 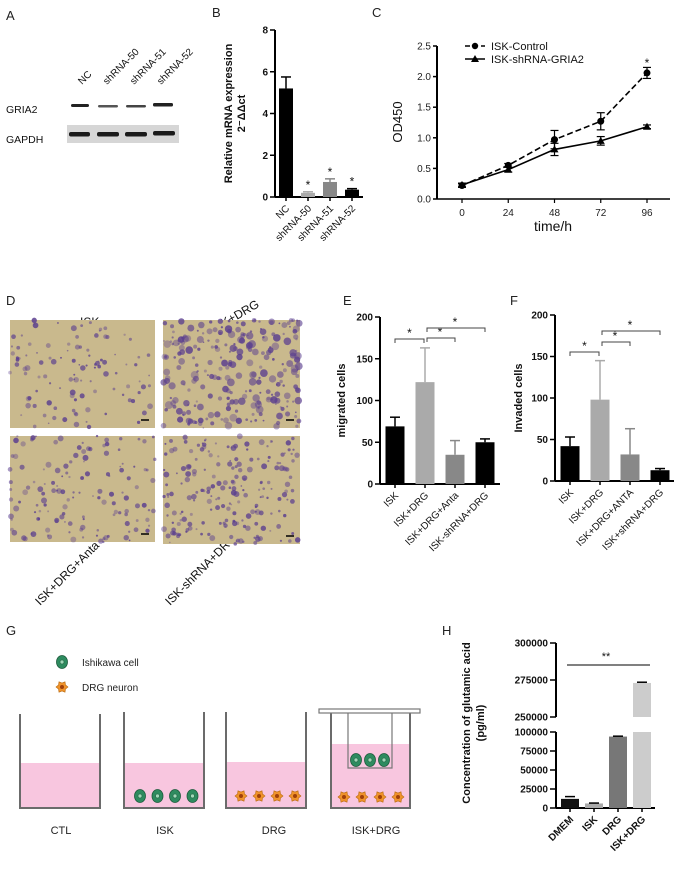 I want to click on legend-marker, so click(x=475, y=58).